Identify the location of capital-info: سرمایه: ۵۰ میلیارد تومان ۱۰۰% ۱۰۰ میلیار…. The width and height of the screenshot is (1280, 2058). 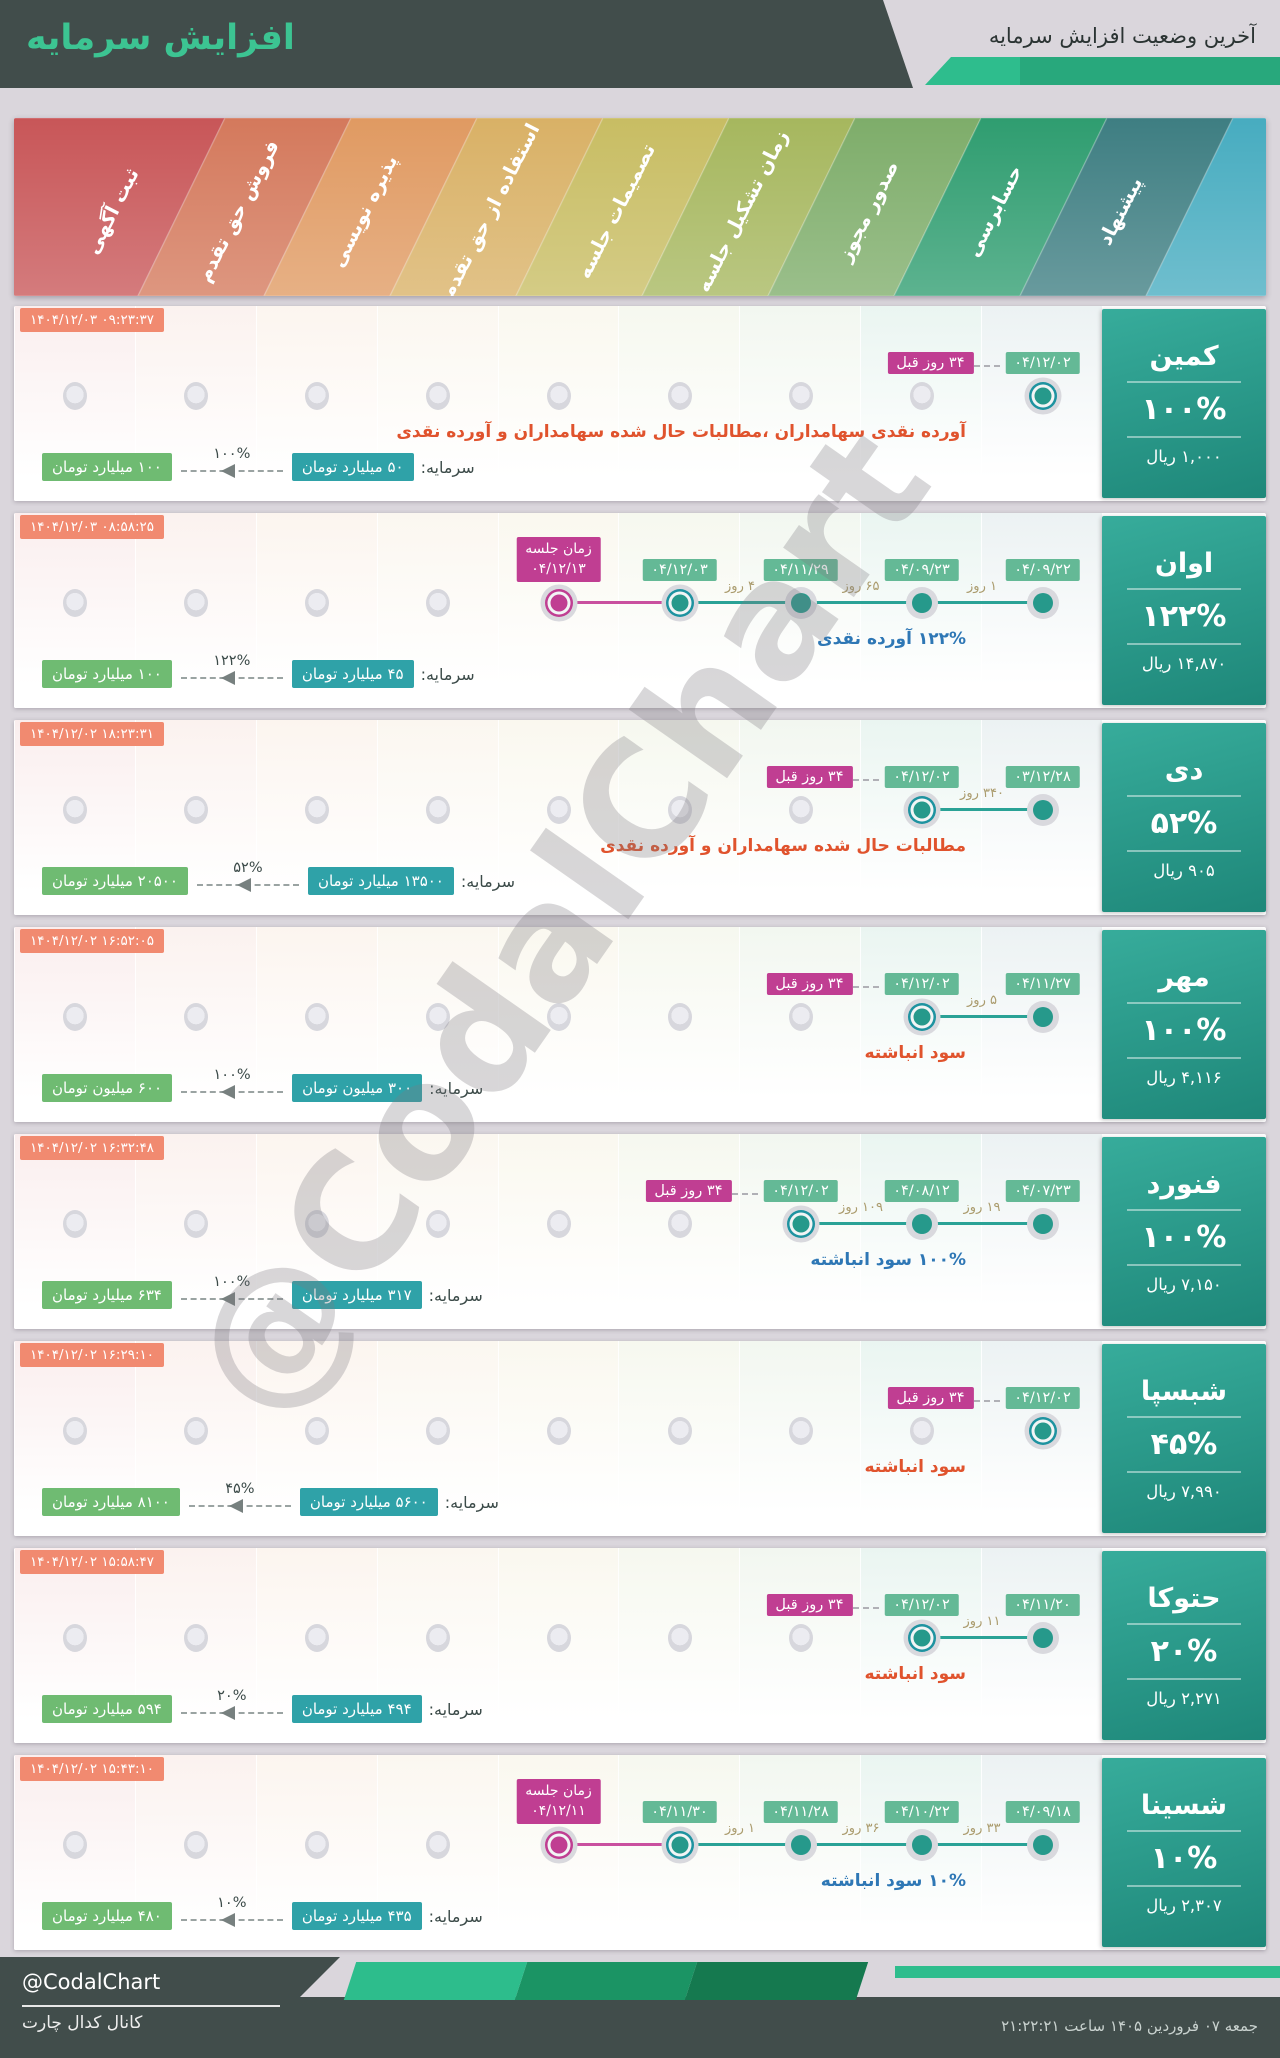
(258, 465).